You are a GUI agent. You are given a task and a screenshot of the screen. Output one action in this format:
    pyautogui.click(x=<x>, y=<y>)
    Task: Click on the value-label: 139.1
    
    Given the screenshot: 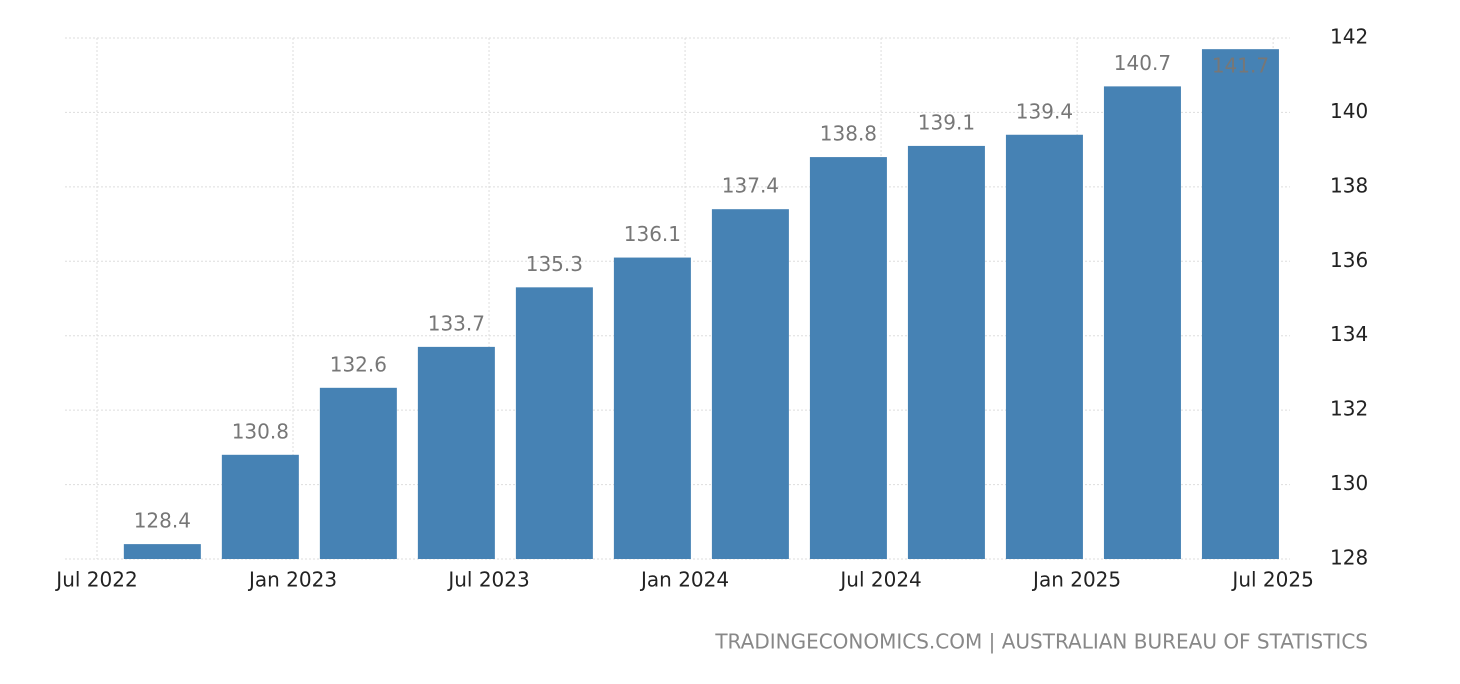 What is the action you would take?
    pyautogui.click(x=946, y=122)
    